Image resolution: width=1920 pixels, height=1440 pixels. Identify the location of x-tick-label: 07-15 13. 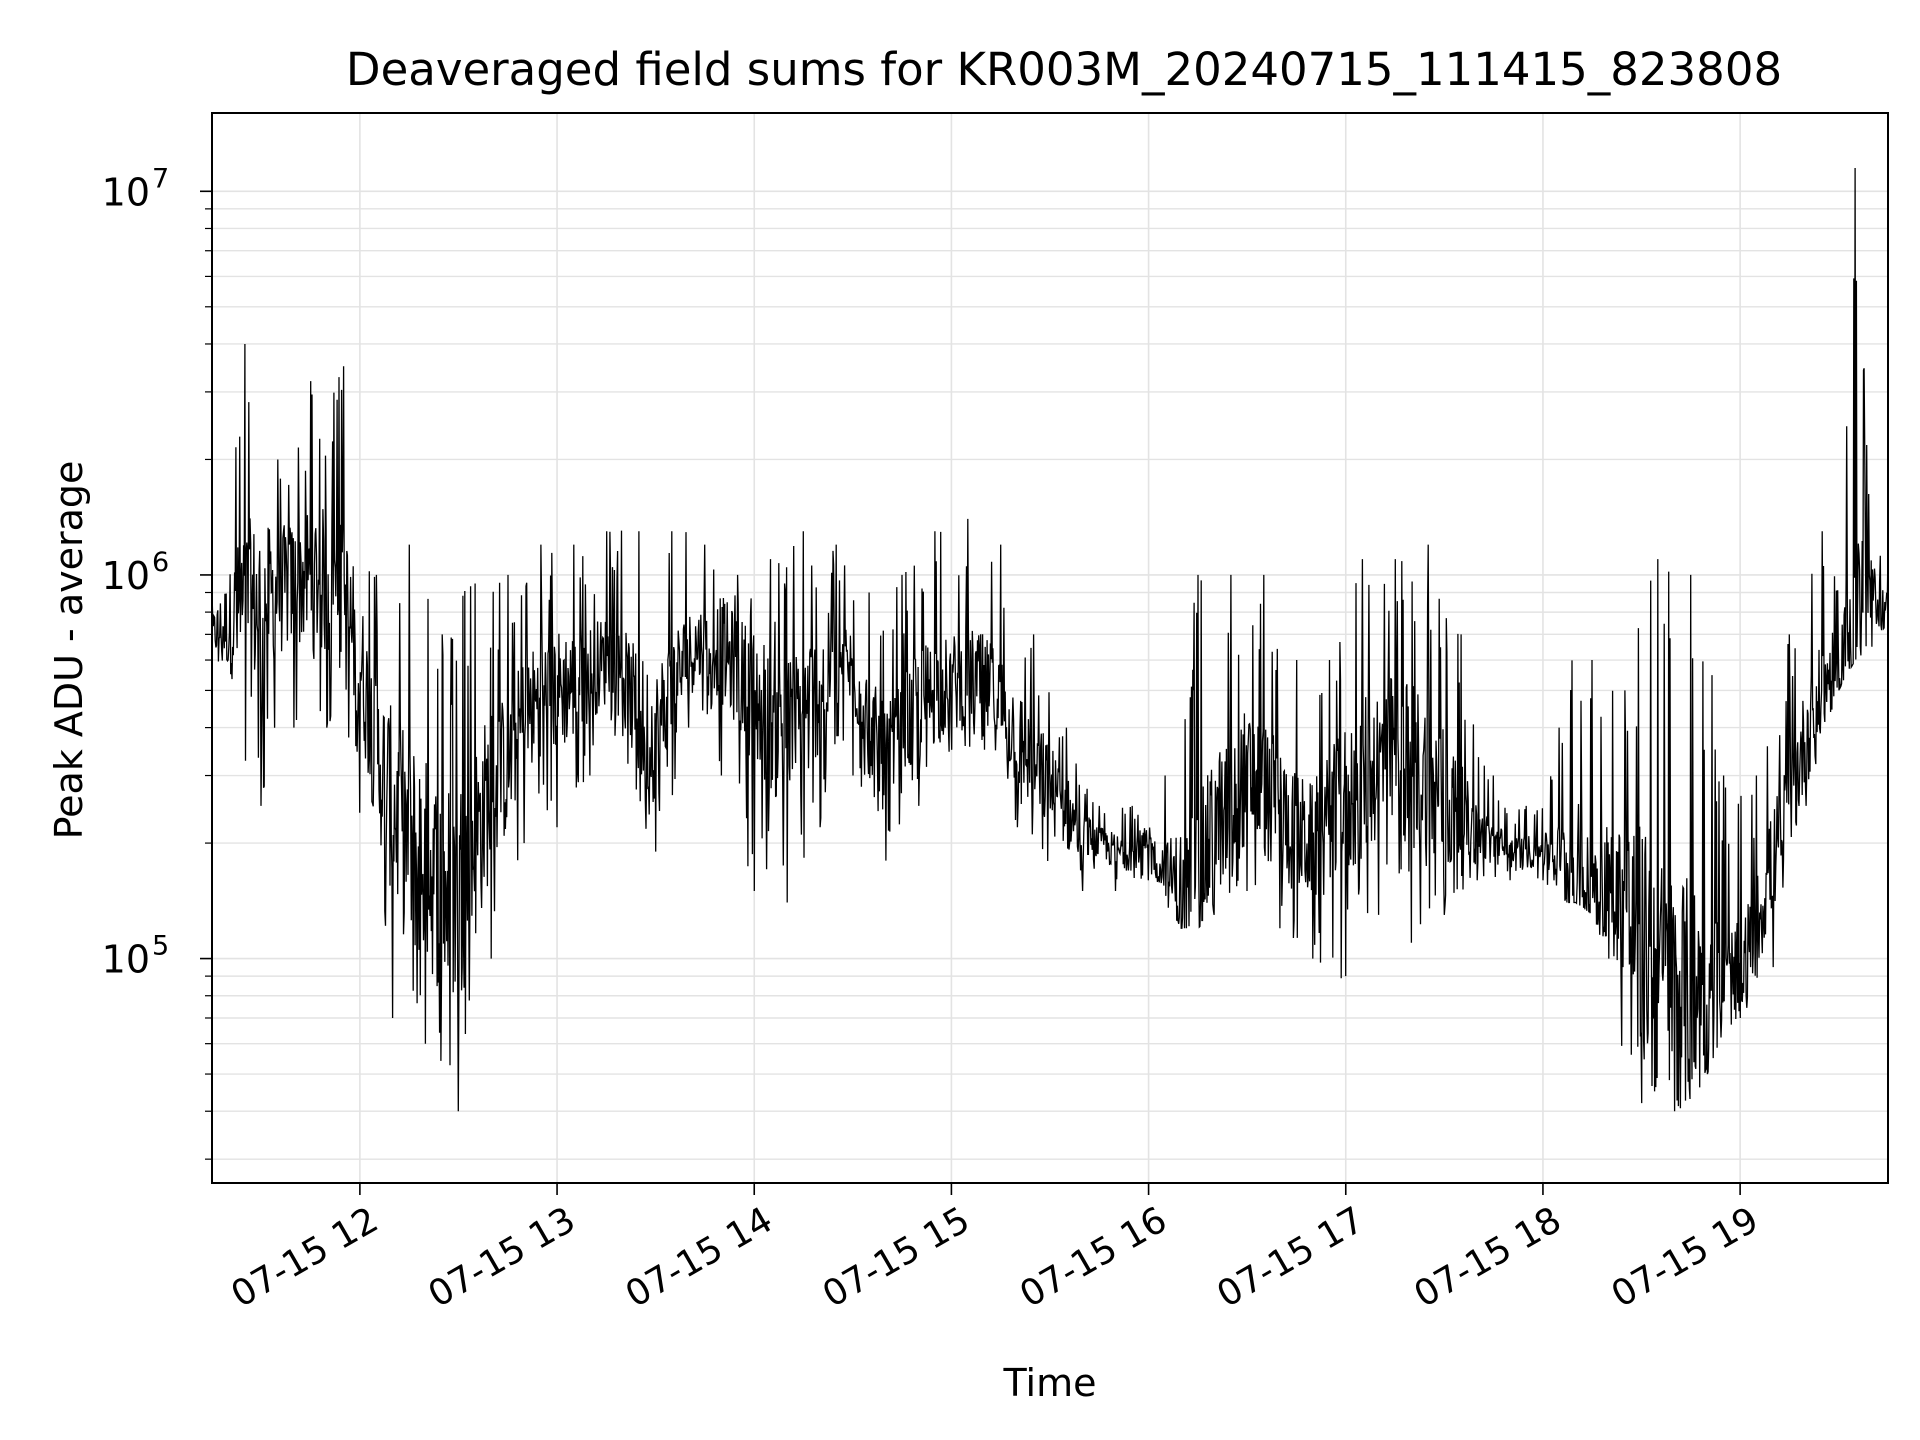
(502, 1257).